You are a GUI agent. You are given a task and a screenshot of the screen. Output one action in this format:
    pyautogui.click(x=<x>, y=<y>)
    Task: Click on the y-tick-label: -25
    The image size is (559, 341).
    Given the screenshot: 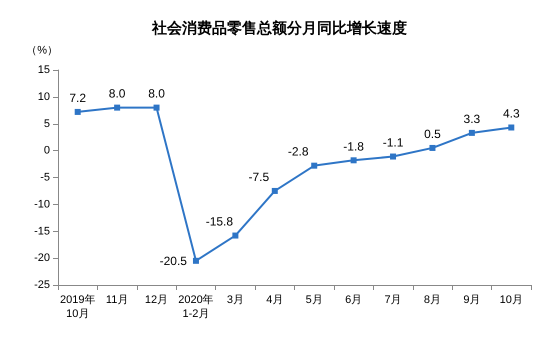 What is the action you would take?
    pyautogui.click(x=42, y=285)
    